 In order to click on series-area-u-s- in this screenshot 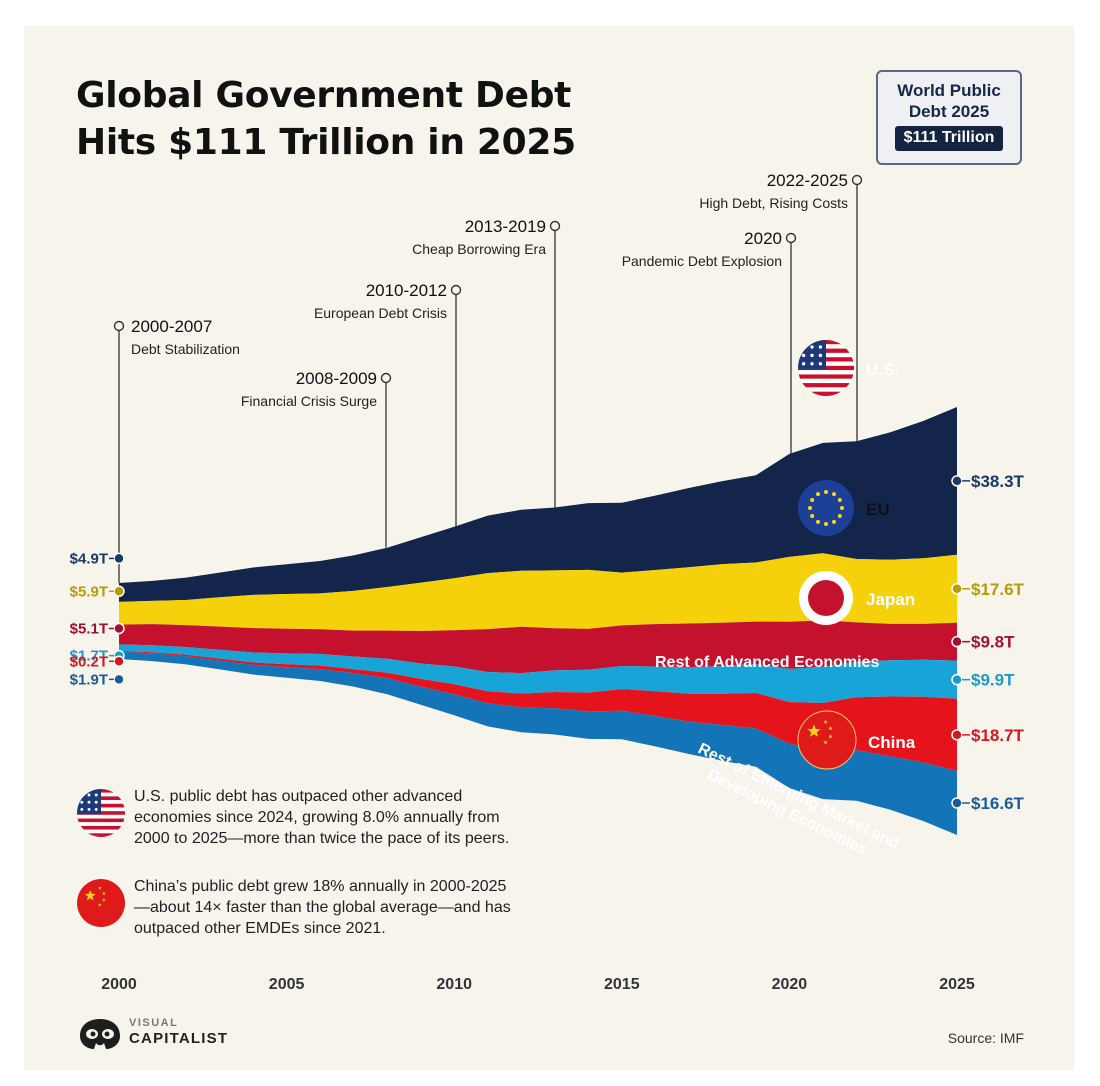, I will do `click(538, 504)`.